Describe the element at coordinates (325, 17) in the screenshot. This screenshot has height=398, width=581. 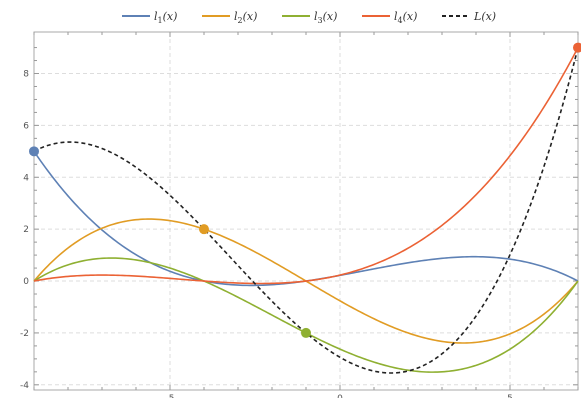
I see `legend-entry-3: l3(x)` at that location.